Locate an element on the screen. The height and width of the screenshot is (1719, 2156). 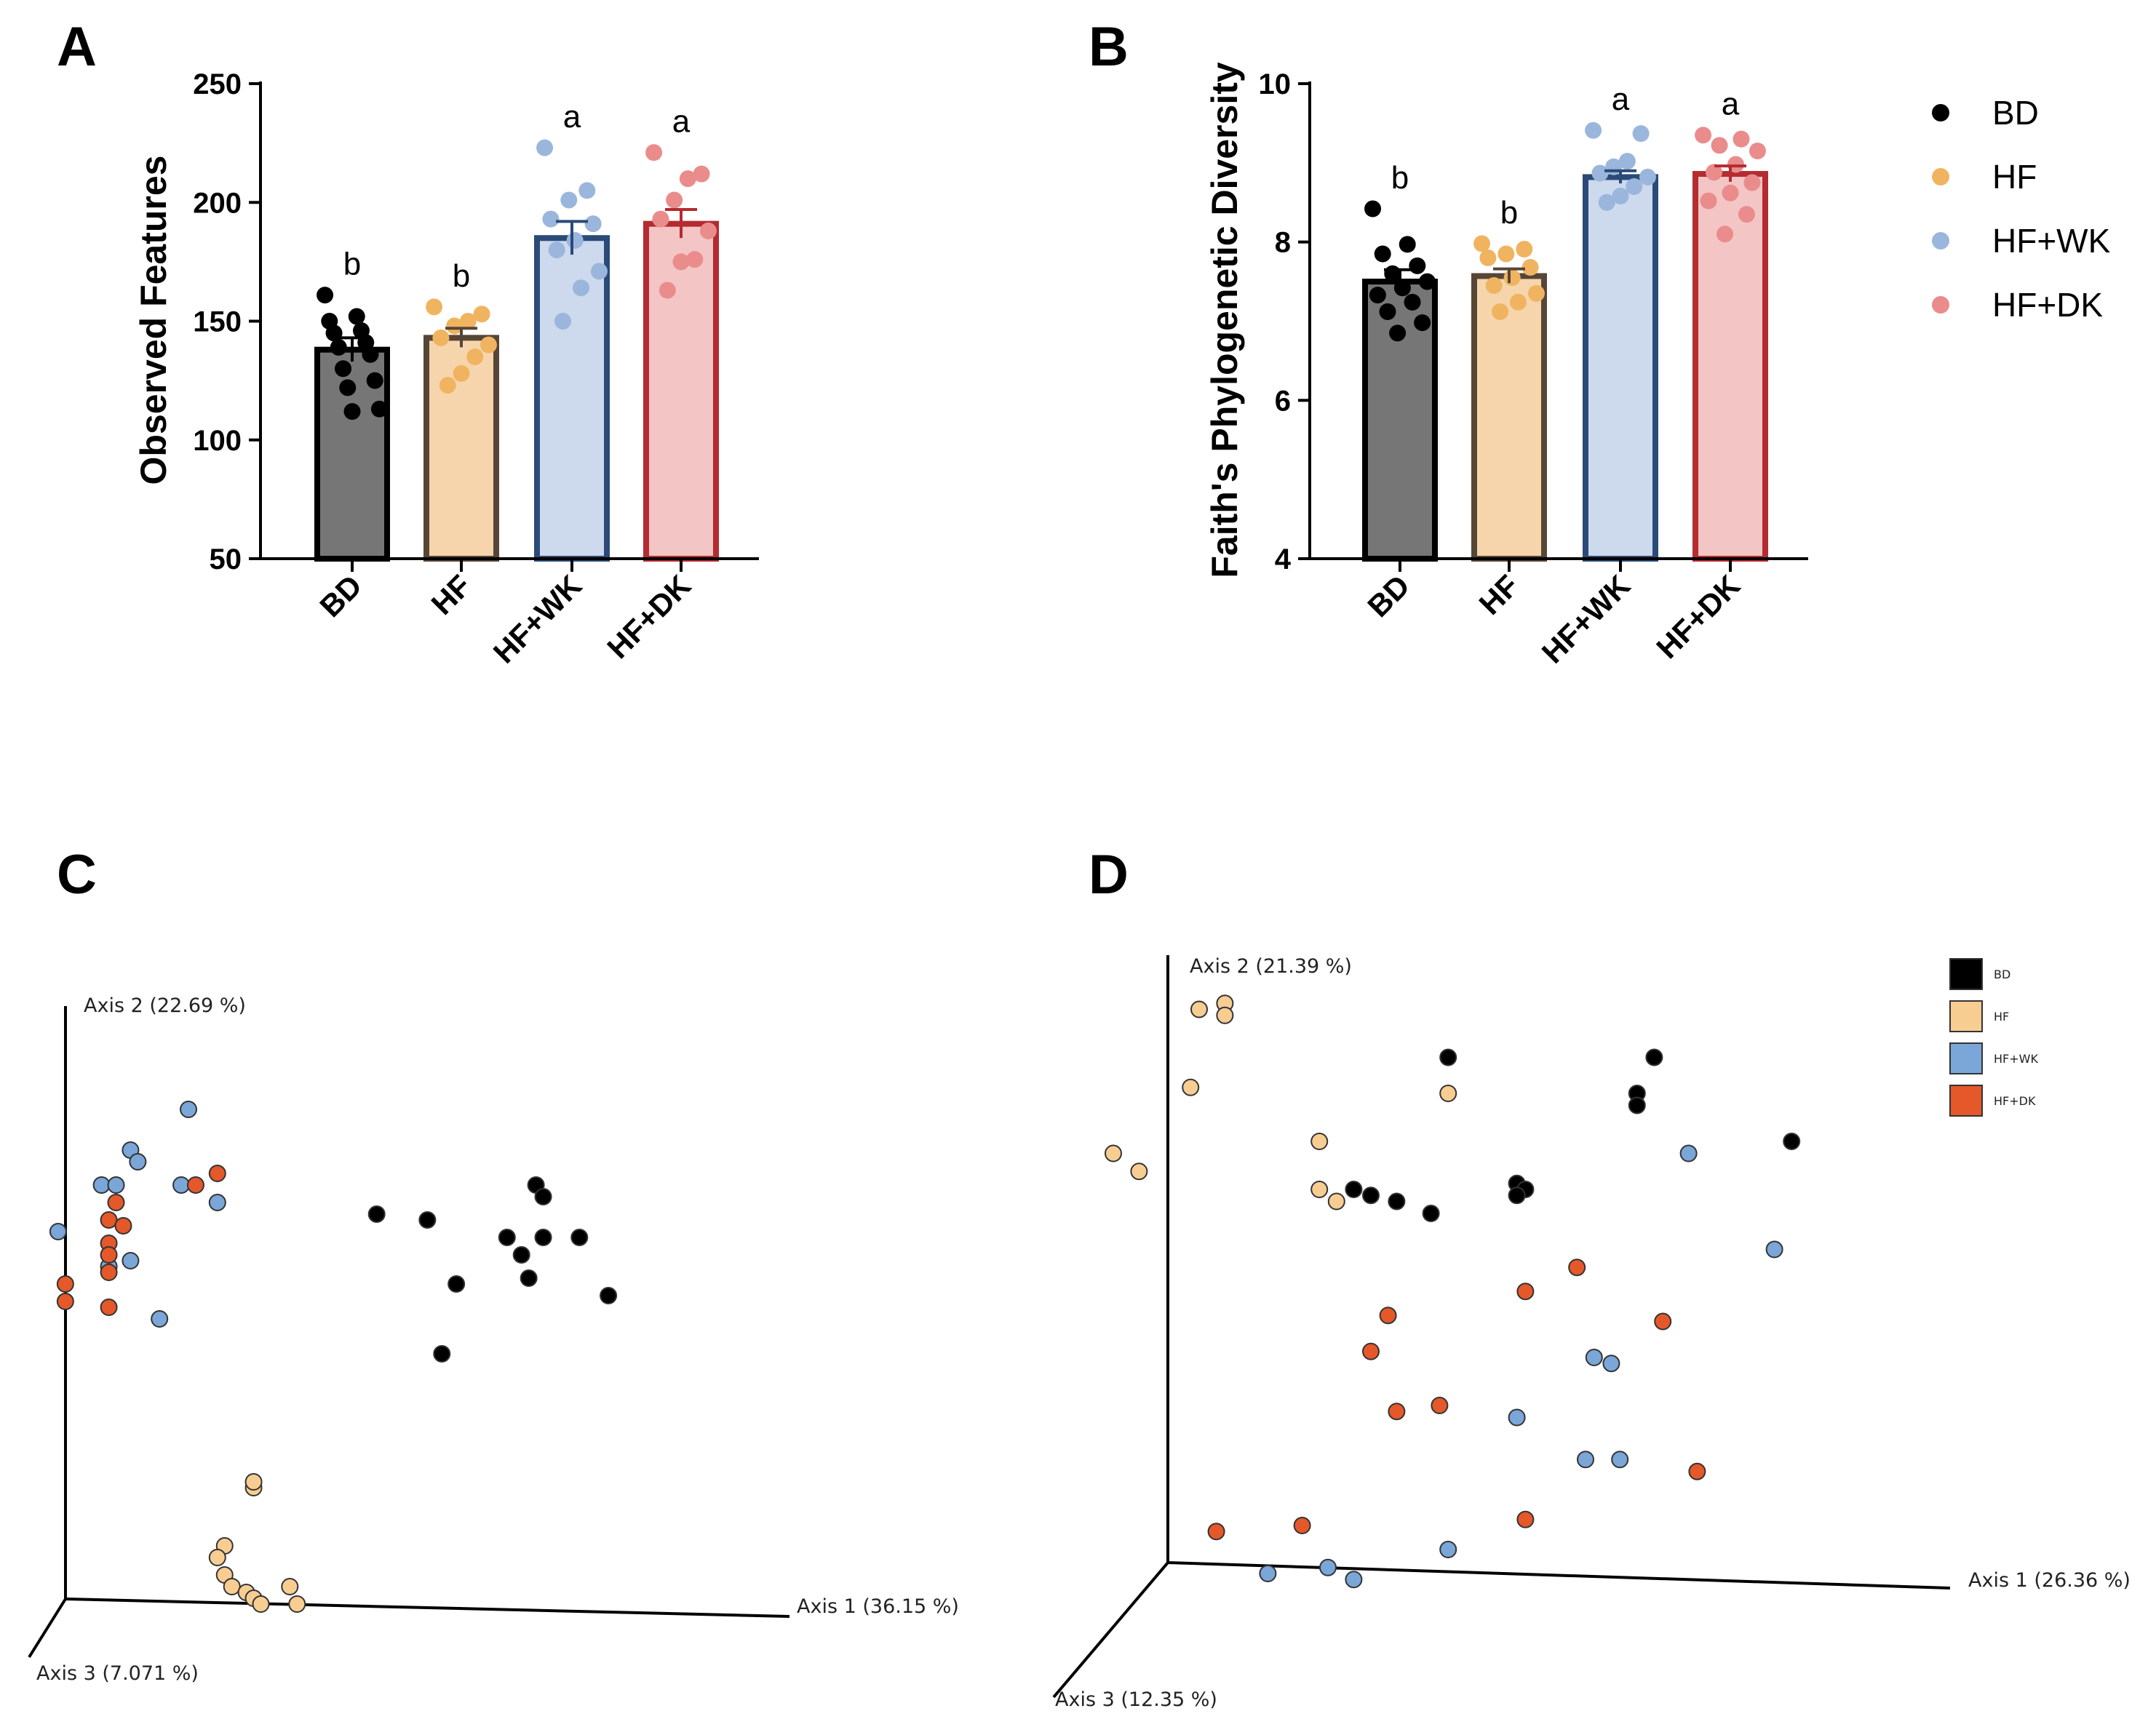
chart-a-significance: b b a a is located at coordinates (517, 196).